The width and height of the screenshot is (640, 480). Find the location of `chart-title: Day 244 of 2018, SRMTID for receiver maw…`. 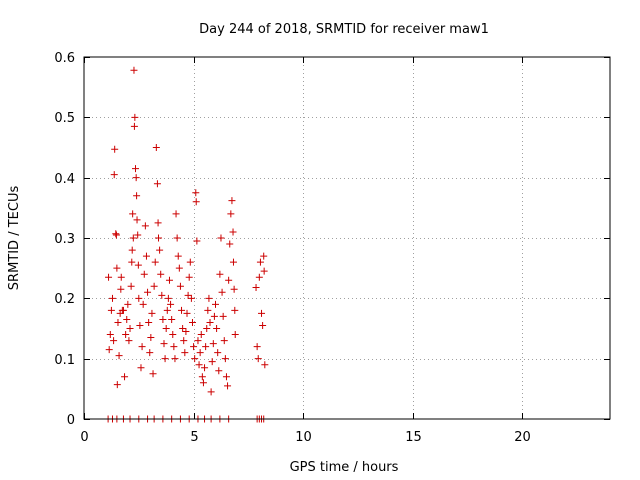

chart-title: Day 244 of 2018, SRMTID for receiver maw… is located at coordinates (344, 29).